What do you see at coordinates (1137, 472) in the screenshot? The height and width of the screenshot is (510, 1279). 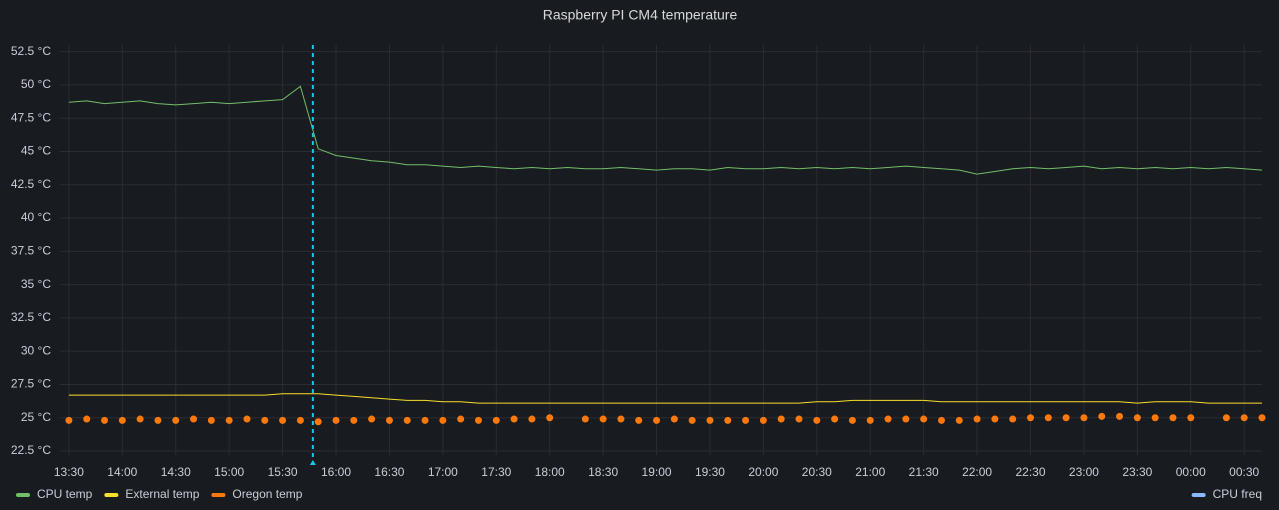 I see `x-tick-label: 23:30` at bounding box center [1137, 472].